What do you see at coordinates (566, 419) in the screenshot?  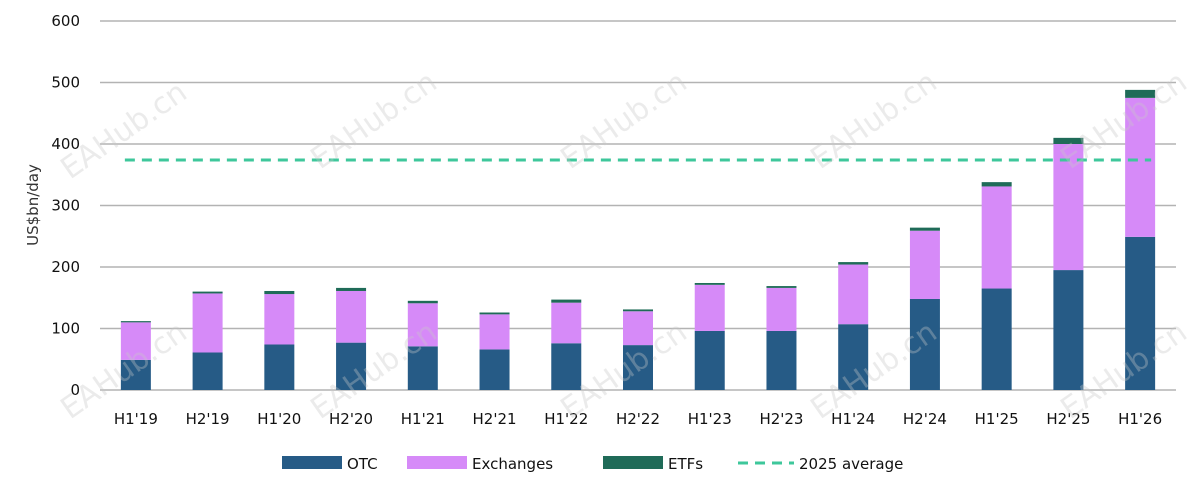 I see `x-tick-label: H1'22` at bounding box center [566, 419].